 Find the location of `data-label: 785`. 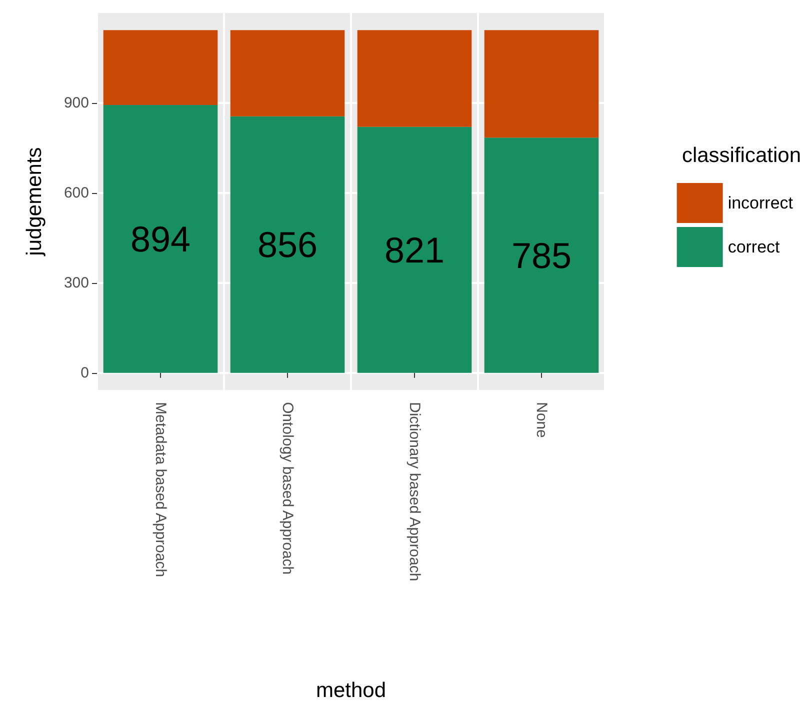

data-label: 785 is located at coordinates (541, 255).